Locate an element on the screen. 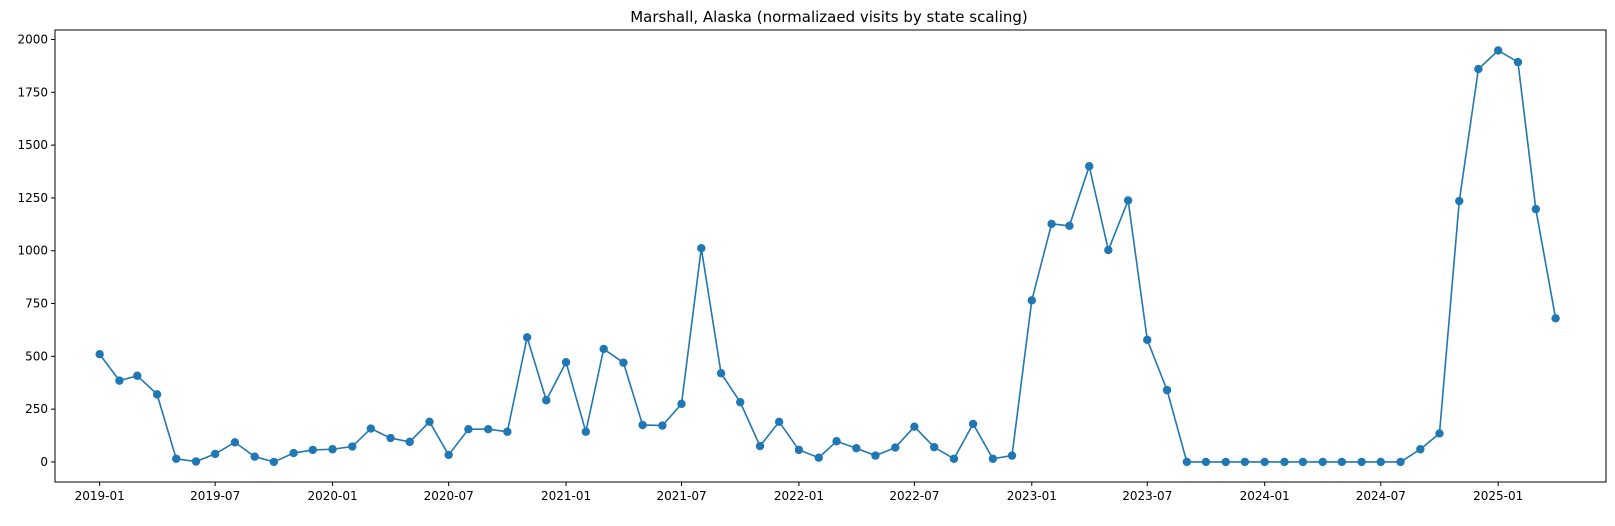 Image resolution: width=1615 pixels, height=526 pixels. x-tick-label: 2019-01 is located at coordinates (100, 496).